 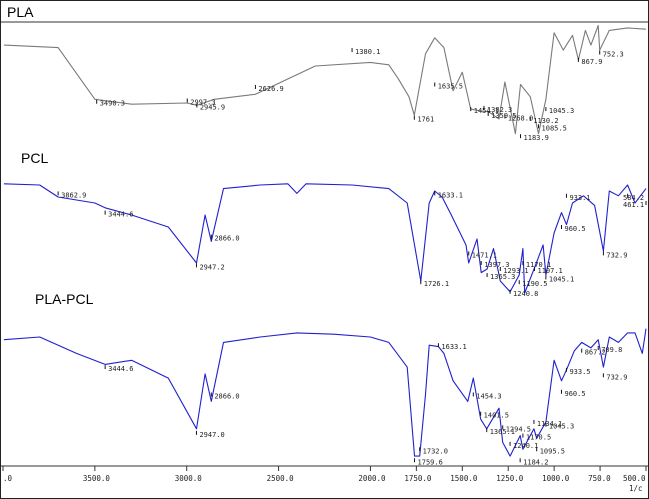 What do you see at coordinates (73, 195) in the screenshot?
I see `peak-label: 3862.9` at bounding box center [73, 195].